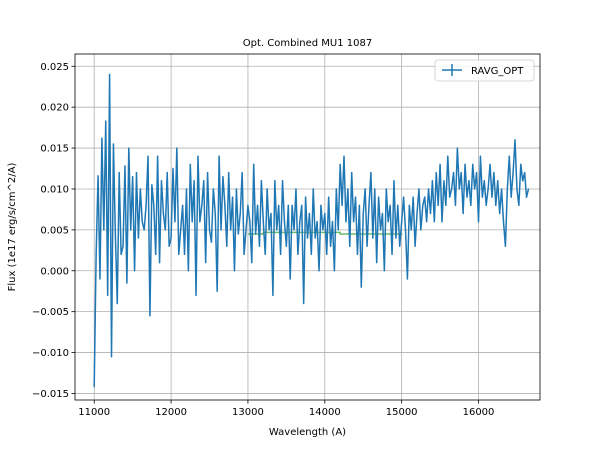 The width and height of the screenshot is (600, 454). What do you see at coordinates (54, 149) in the screenshot?
I see `y-tick-label: 0.015` at bounding box center [54, 149].